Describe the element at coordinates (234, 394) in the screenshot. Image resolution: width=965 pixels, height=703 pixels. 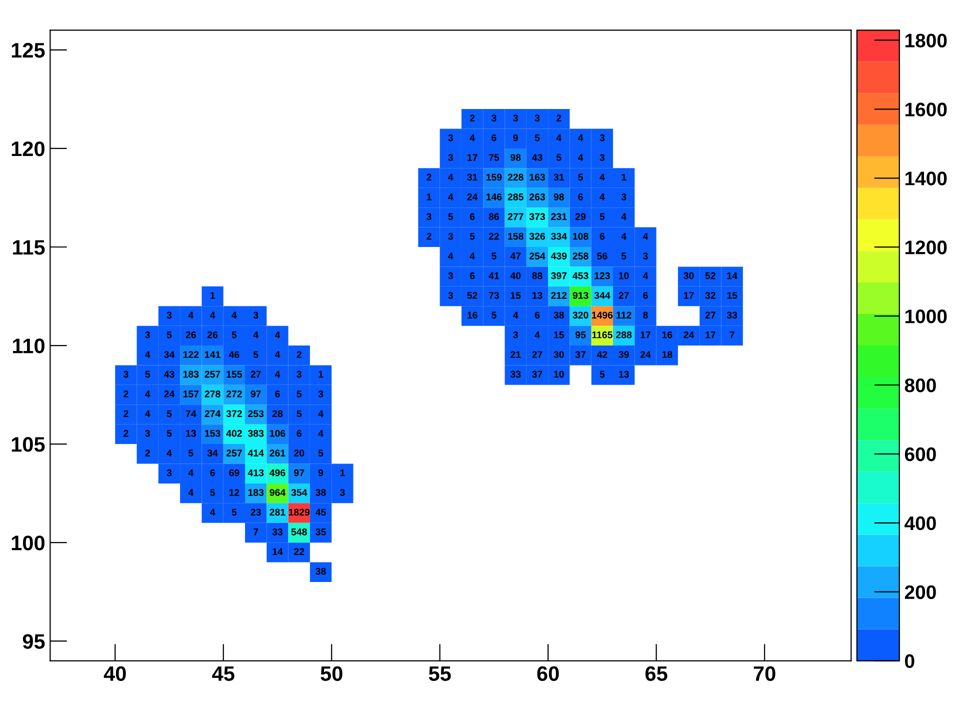
I see `data-label: 272` at that location.